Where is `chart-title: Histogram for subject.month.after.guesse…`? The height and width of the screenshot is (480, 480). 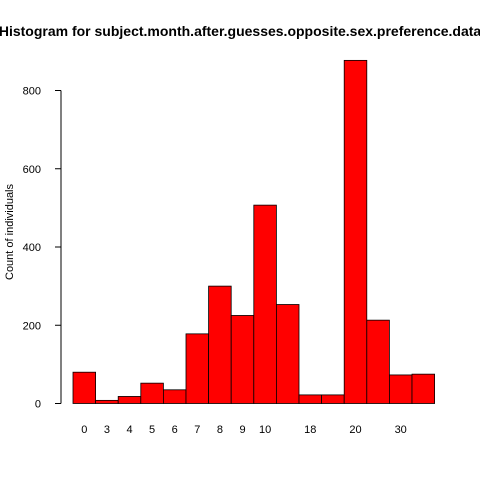
chart-title: Histogram for subject.month.after.guesse… is located at coordinates (240, 31).